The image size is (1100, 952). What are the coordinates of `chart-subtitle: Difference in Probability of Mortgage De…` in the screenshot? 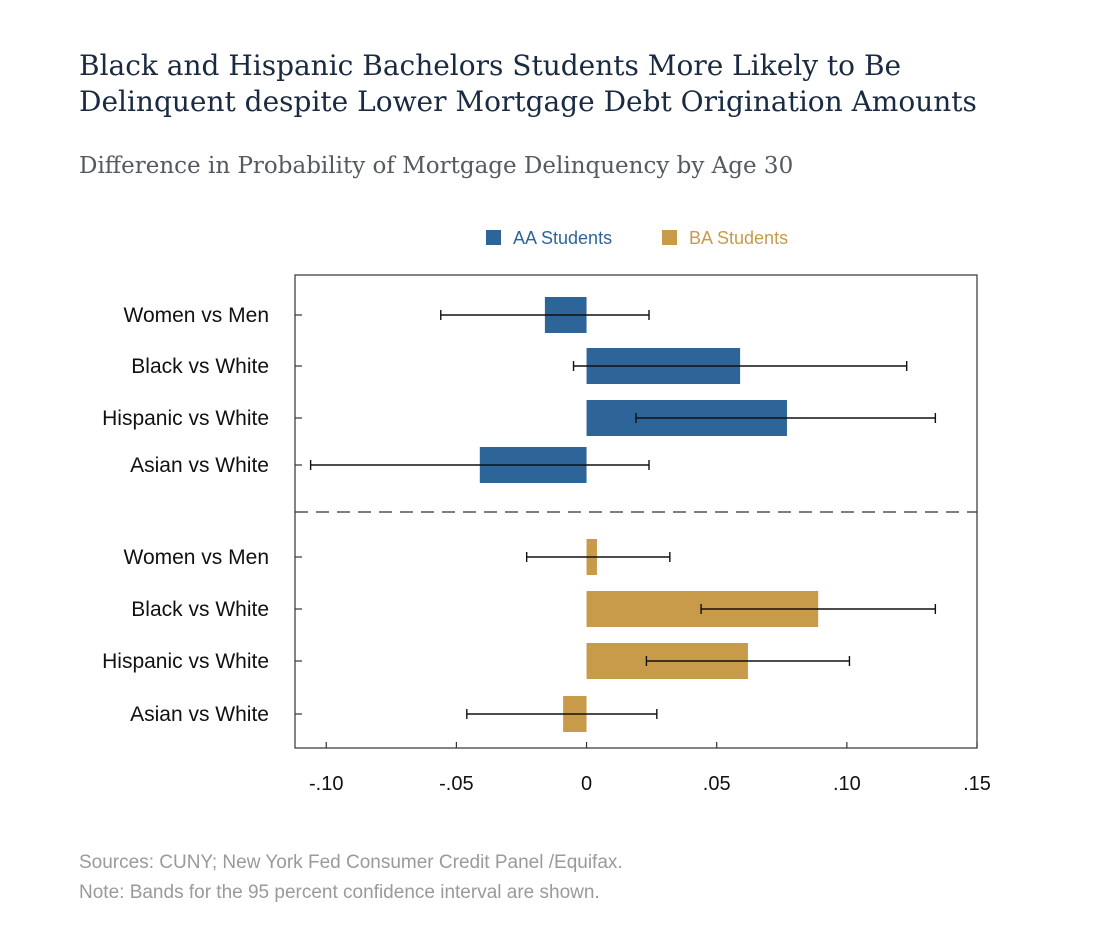 It's located at (436, 166).